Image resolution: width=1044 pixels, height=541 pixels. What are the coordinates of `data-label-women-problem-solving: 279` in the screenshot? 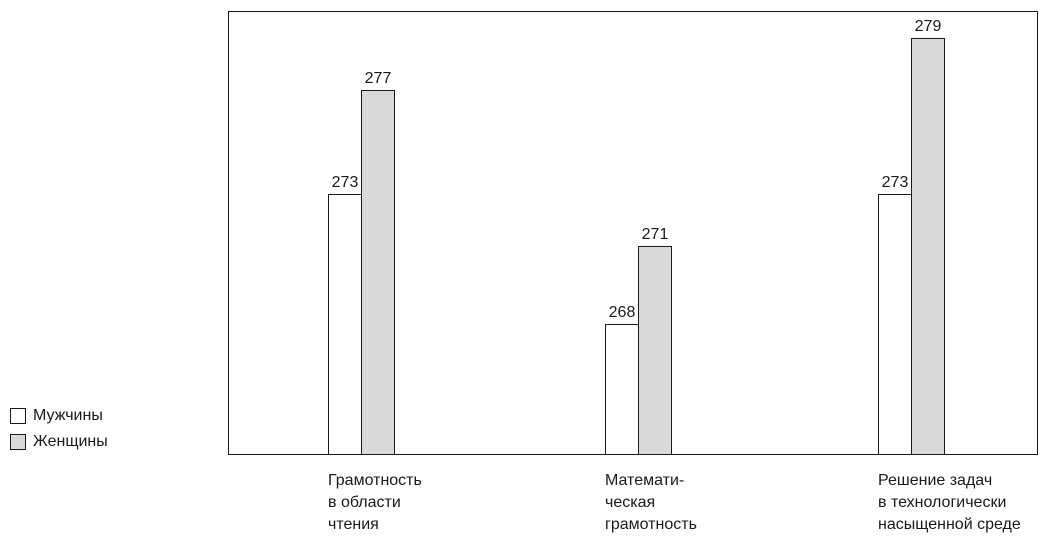 It's located at (928, 26).